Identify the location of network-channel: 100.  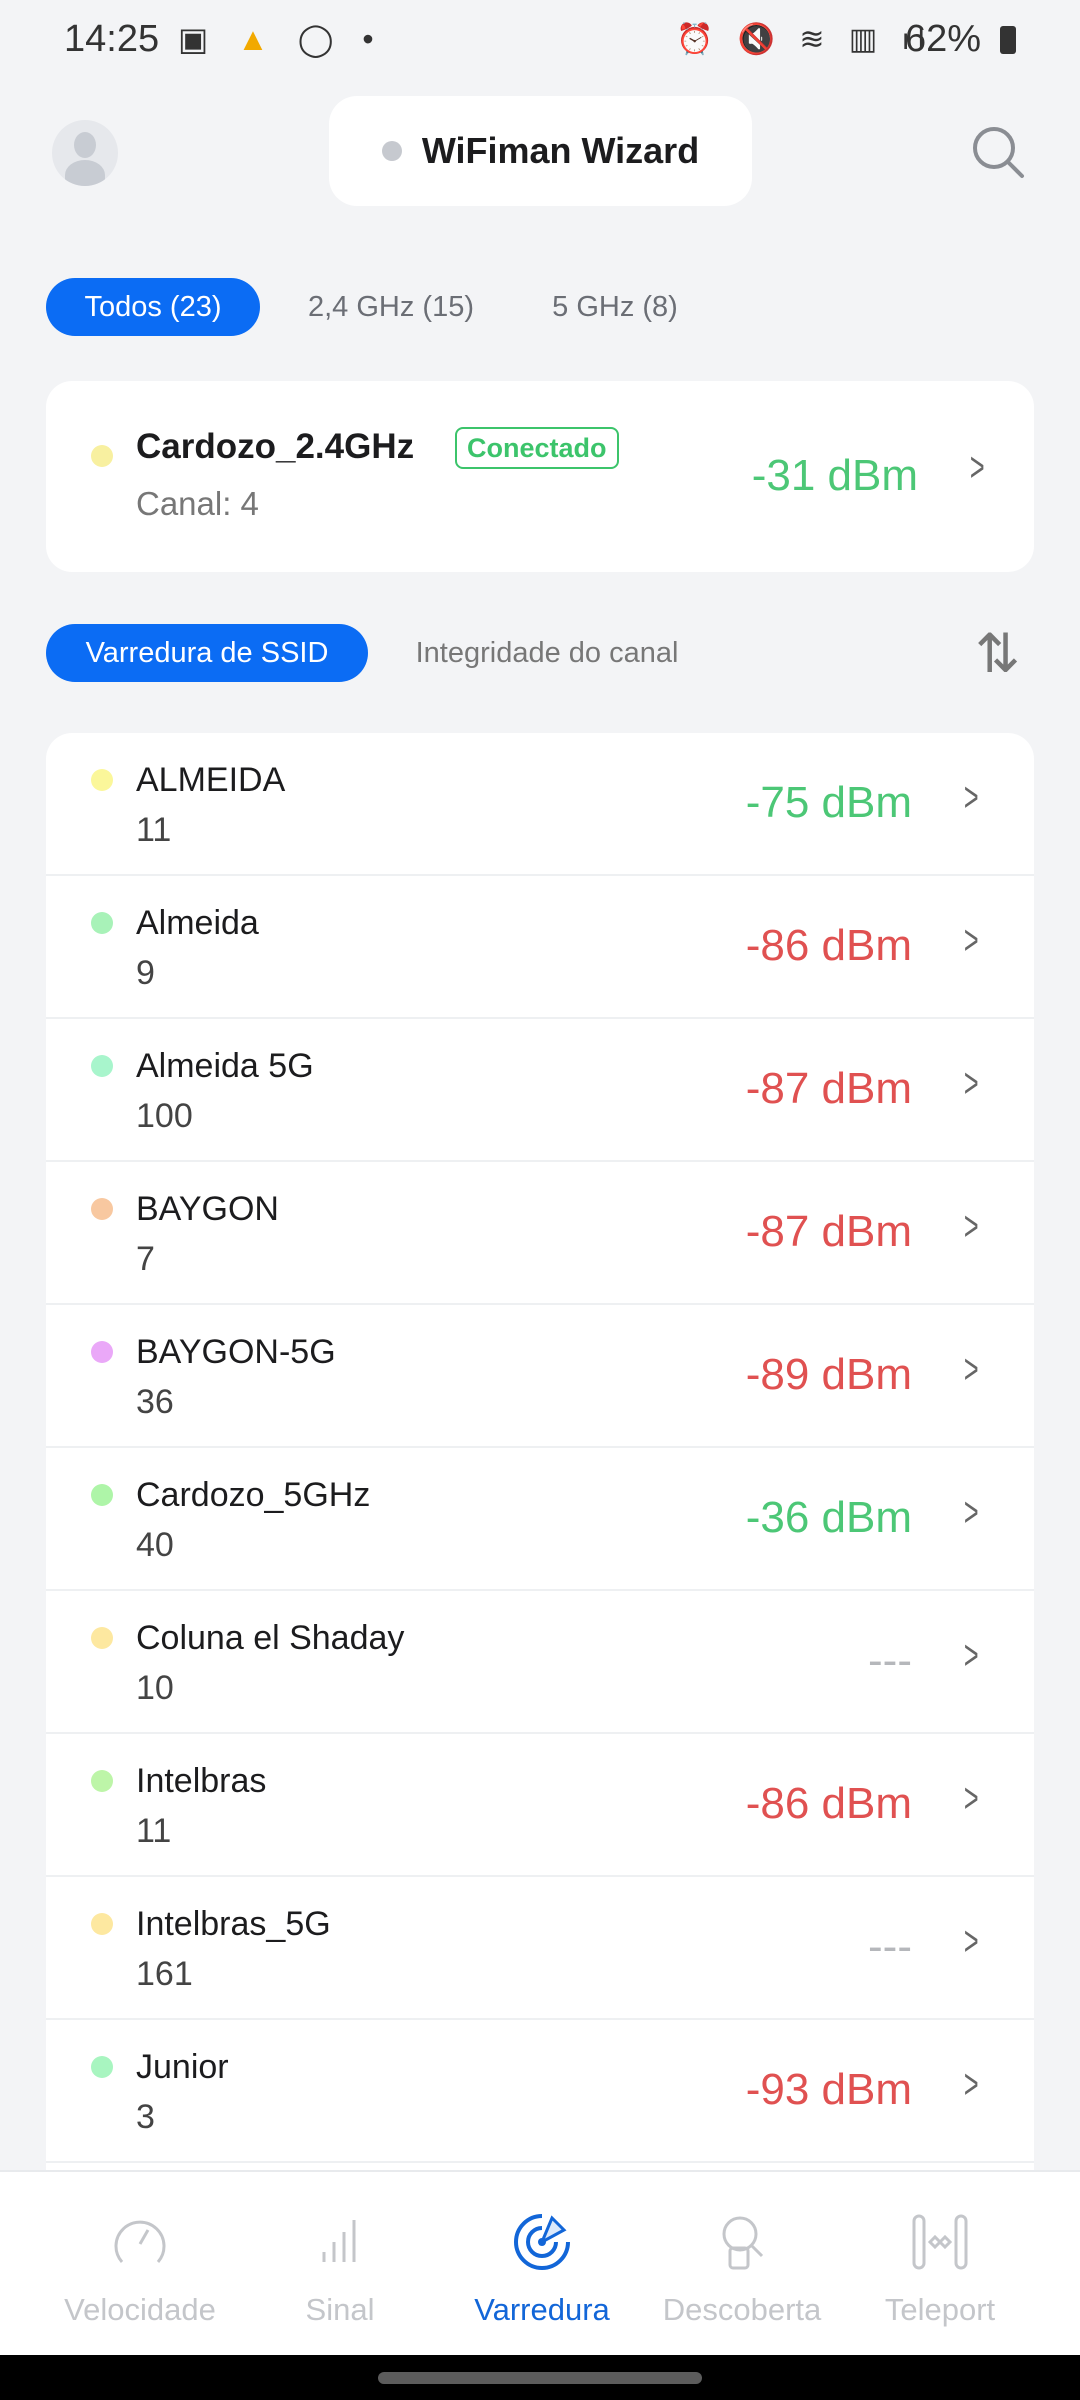
(164, 1116).